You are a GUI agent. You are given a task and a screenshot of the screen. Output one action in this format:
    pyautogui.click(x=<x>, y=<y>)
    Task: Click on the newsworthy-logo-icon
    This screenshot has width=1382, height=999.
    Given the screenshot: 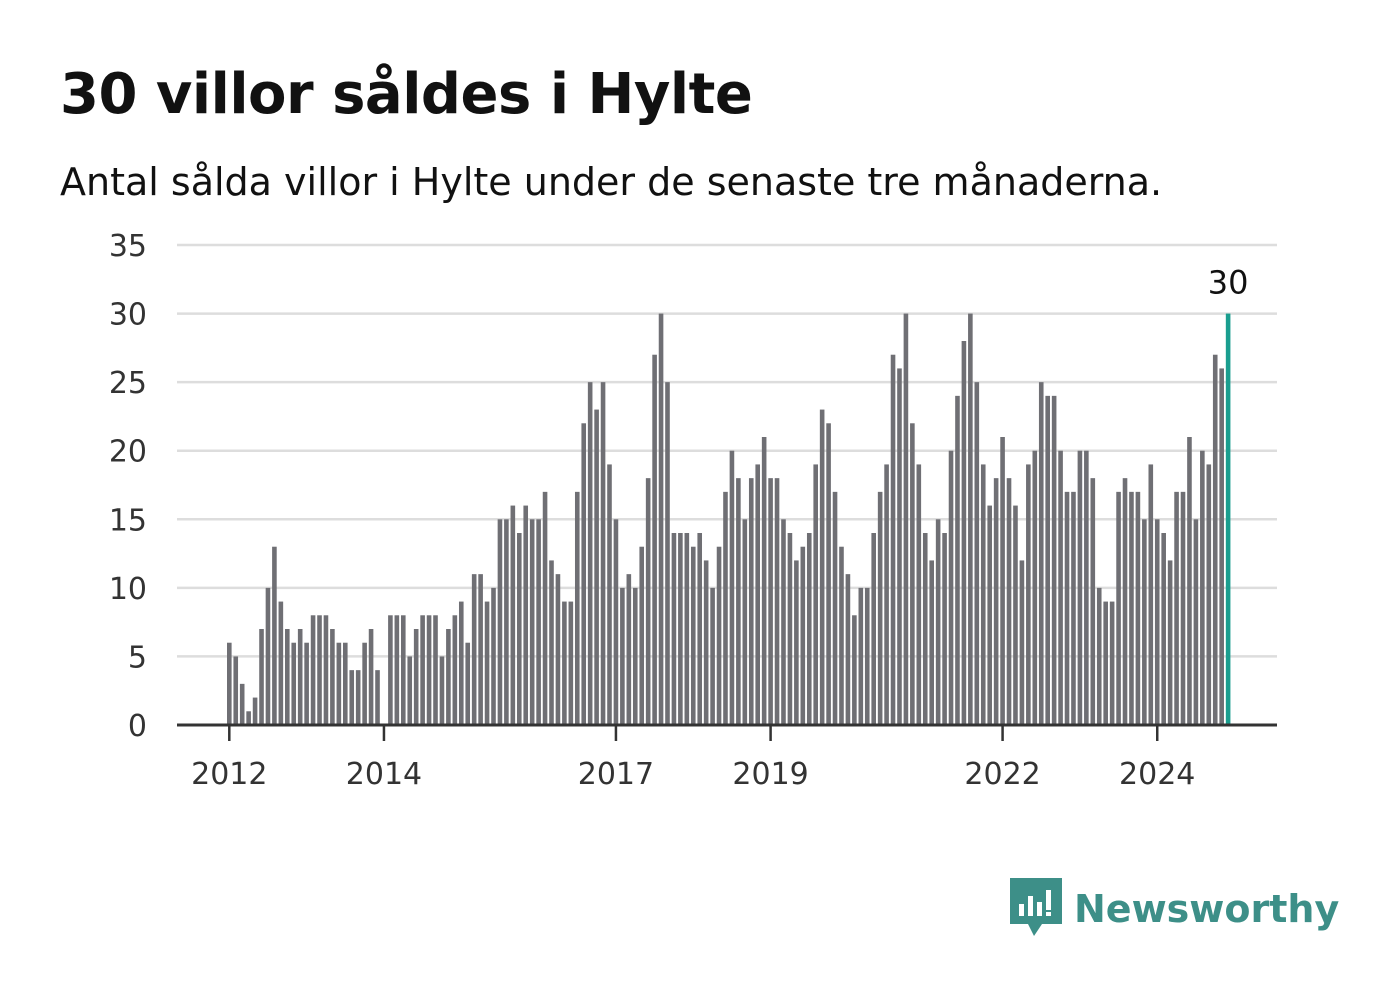 What is the action you would take?
    pyautogui.click(x=1036, y=907)
    